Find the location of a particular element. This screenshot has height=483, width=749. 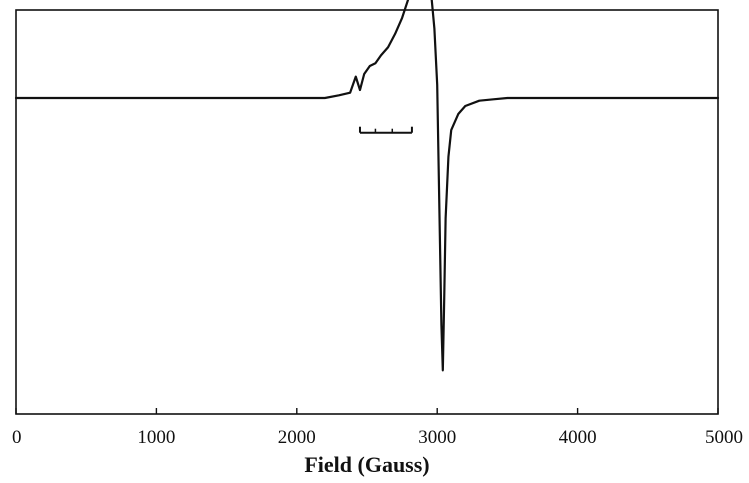

x-axis-tick-labels: 0 1000 2000 3000 4000 5000 is located at coordinates (377, 437).